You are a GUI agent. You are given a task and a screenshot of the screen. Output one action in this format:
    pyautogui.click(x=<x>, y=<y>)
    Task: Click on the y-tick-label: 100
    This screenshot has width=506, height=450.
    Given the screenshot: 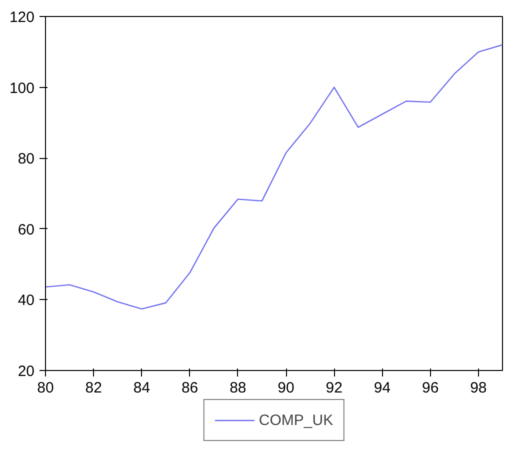 What is the action you would take?
    pyautogui.click(x=22, y=88)
    